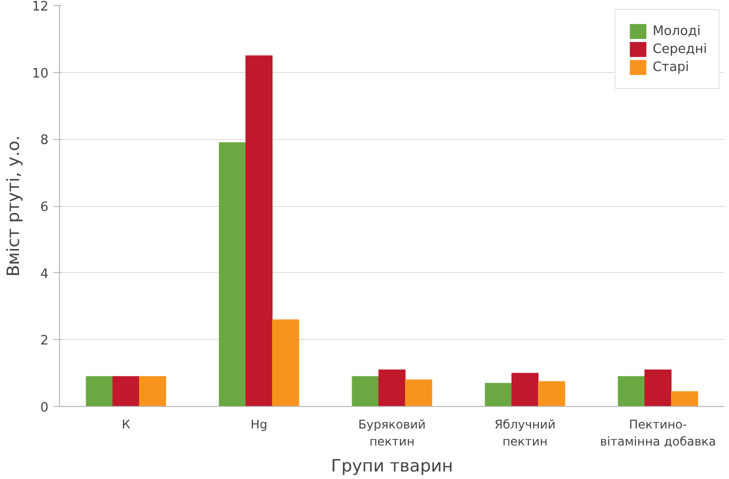 The image size is (729, 479). I want to click on legend-label: Старі, so click(671, 67).